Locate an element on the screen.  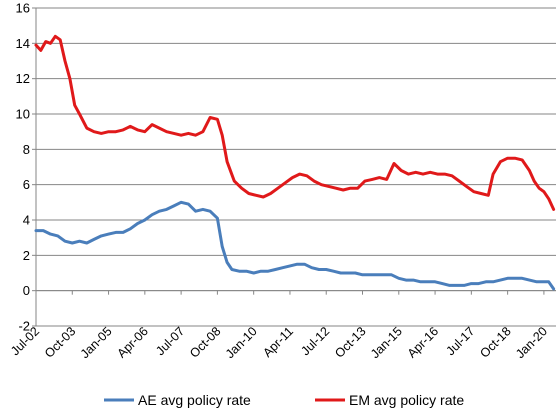
y-axis-ticks: -2 0 2 4 6 8 10 12 14 16 is located at coordinates (26, 167).